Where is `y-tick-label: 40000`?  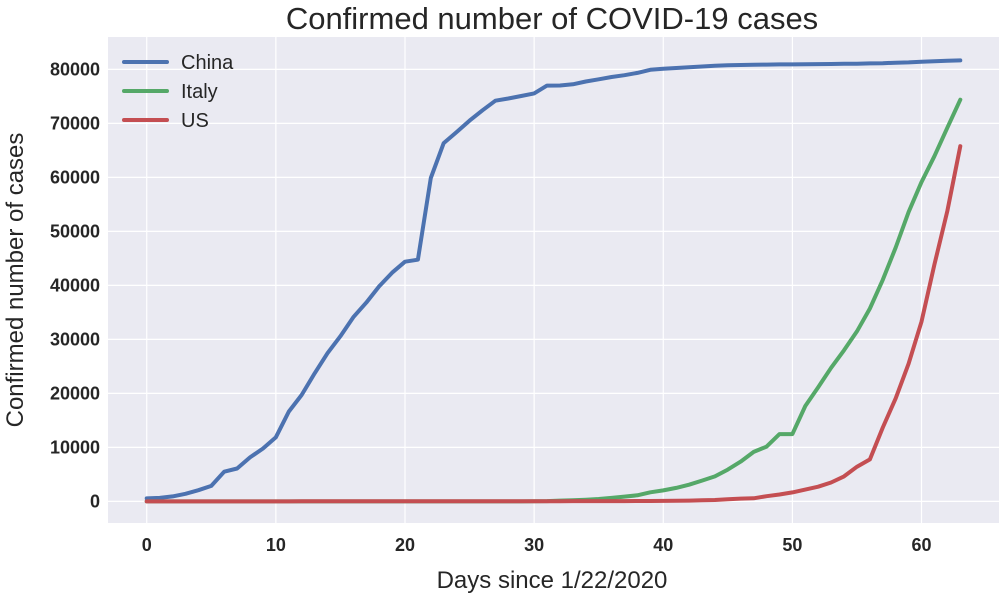 y-tick-label: 40000 is located at coordinates (75, 285).